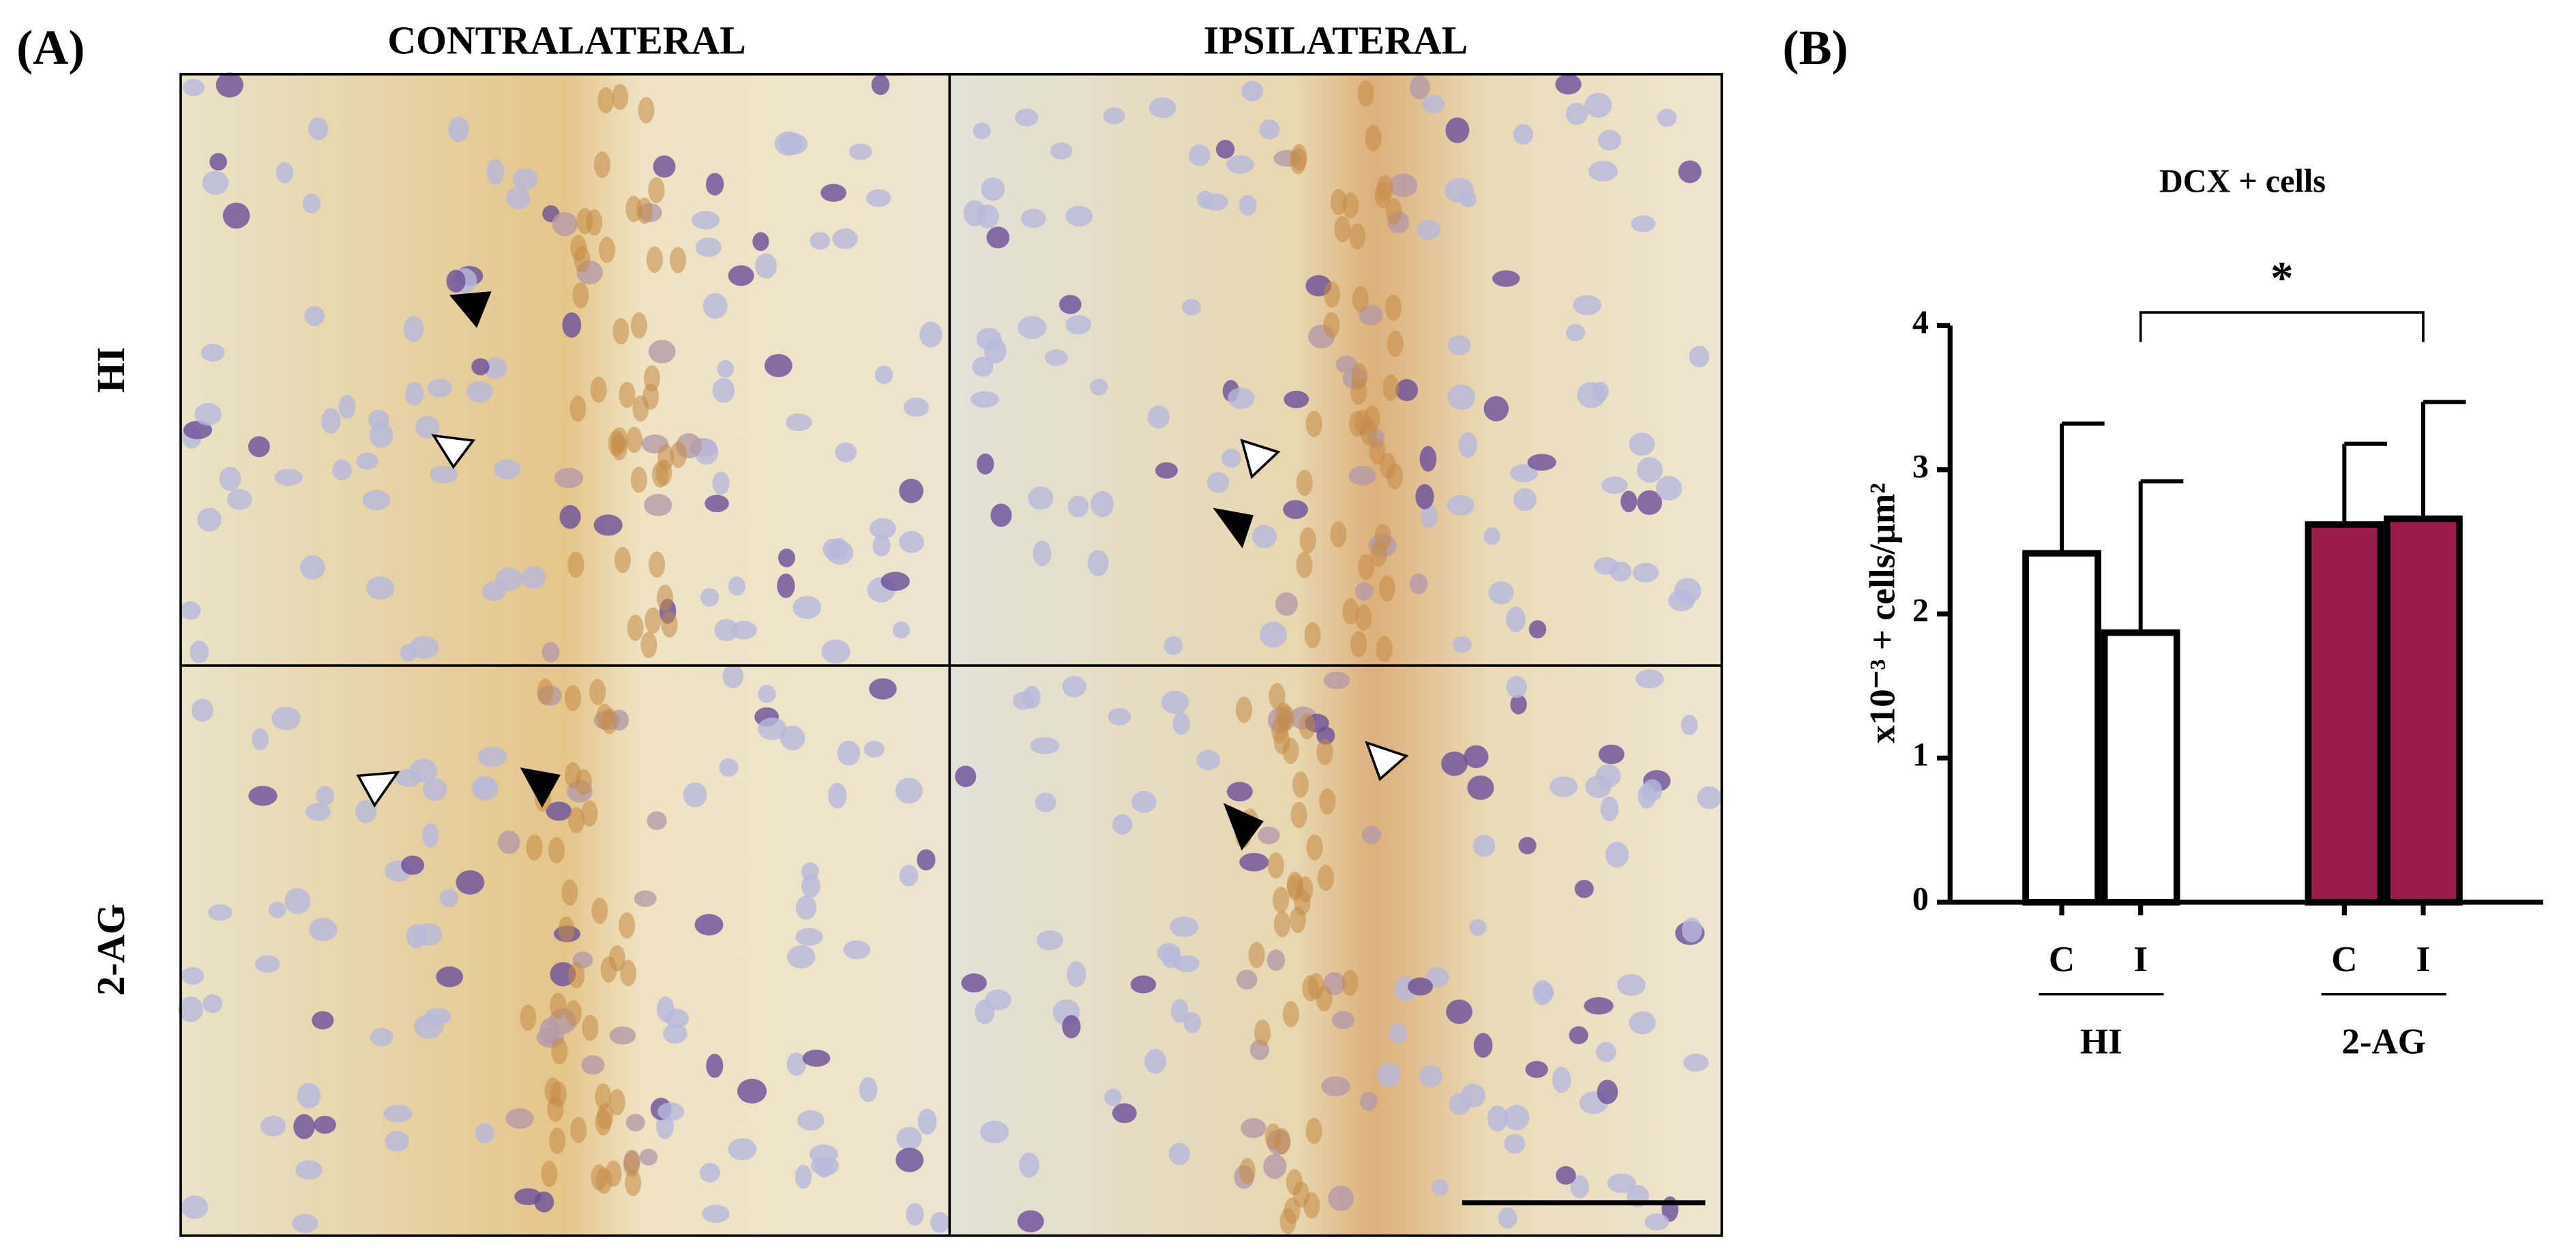 The image size is (2576, 1259). What do you see at coordinates (111, 950) in the screenshot?
I see `row-label: 2-AG` at bounding box center [111, 950].